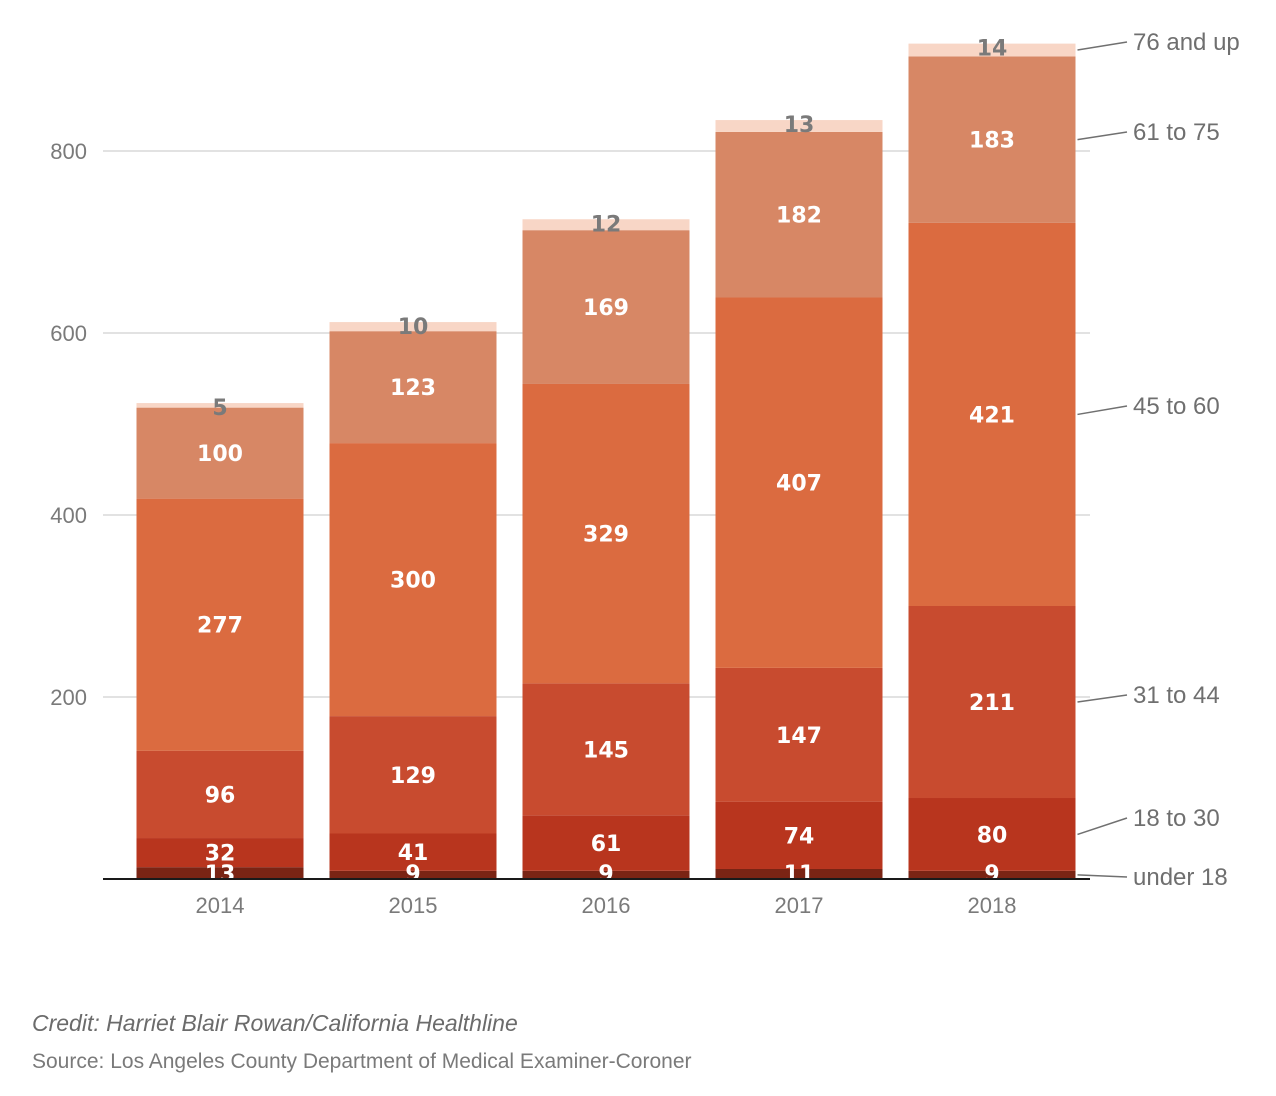 The image size is (1276, 1096). Describe the element at coordinates (68, 151) in the screenshot. I see `y-tick-label: 800` at that location.